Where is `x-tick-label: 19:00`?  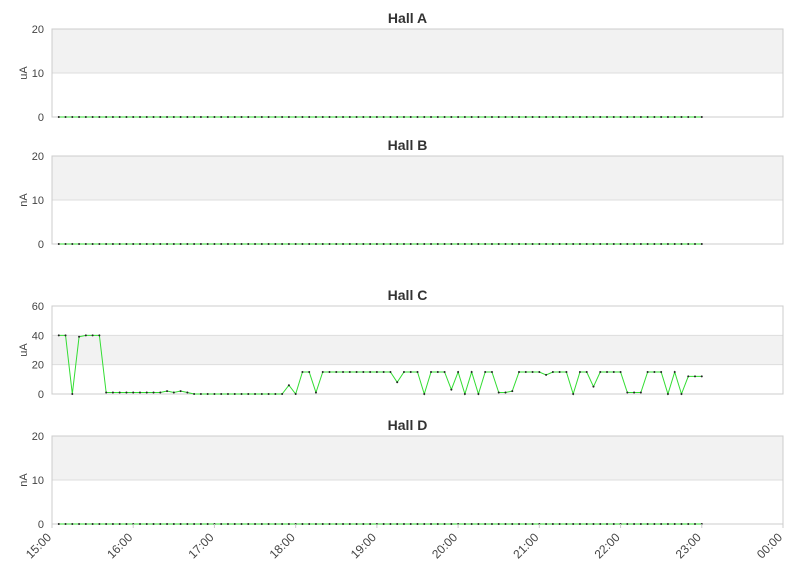
x-tick-label: 19:00 is located at coordinates (363, 545).